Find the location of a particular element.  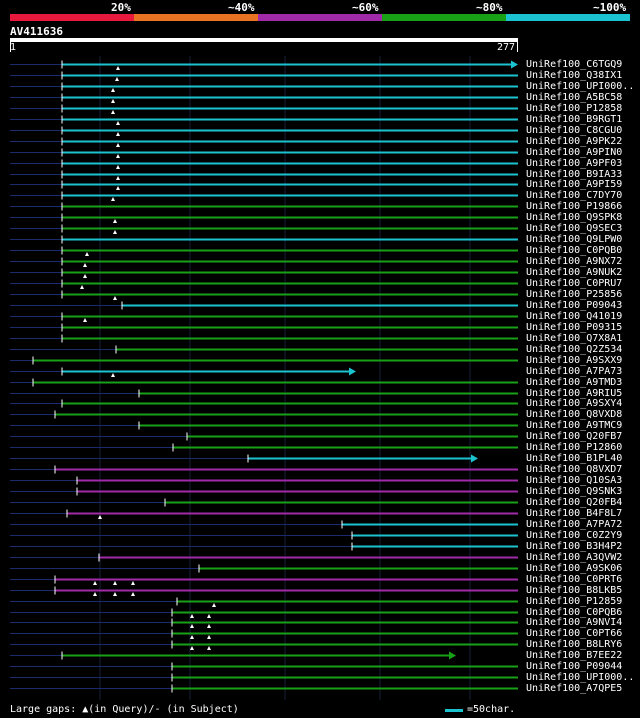

hit-label: UniRef100_A9PF03 is located at coordinates (574, 163).